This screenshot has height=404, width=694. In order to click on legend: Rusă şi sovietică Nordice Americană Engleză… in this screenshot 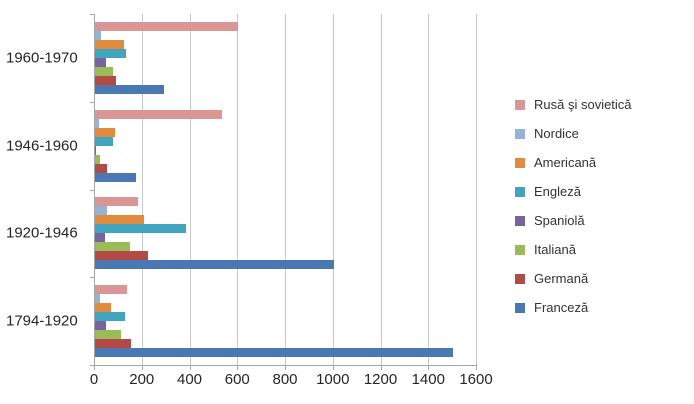, I will do `click(573, 206)`.